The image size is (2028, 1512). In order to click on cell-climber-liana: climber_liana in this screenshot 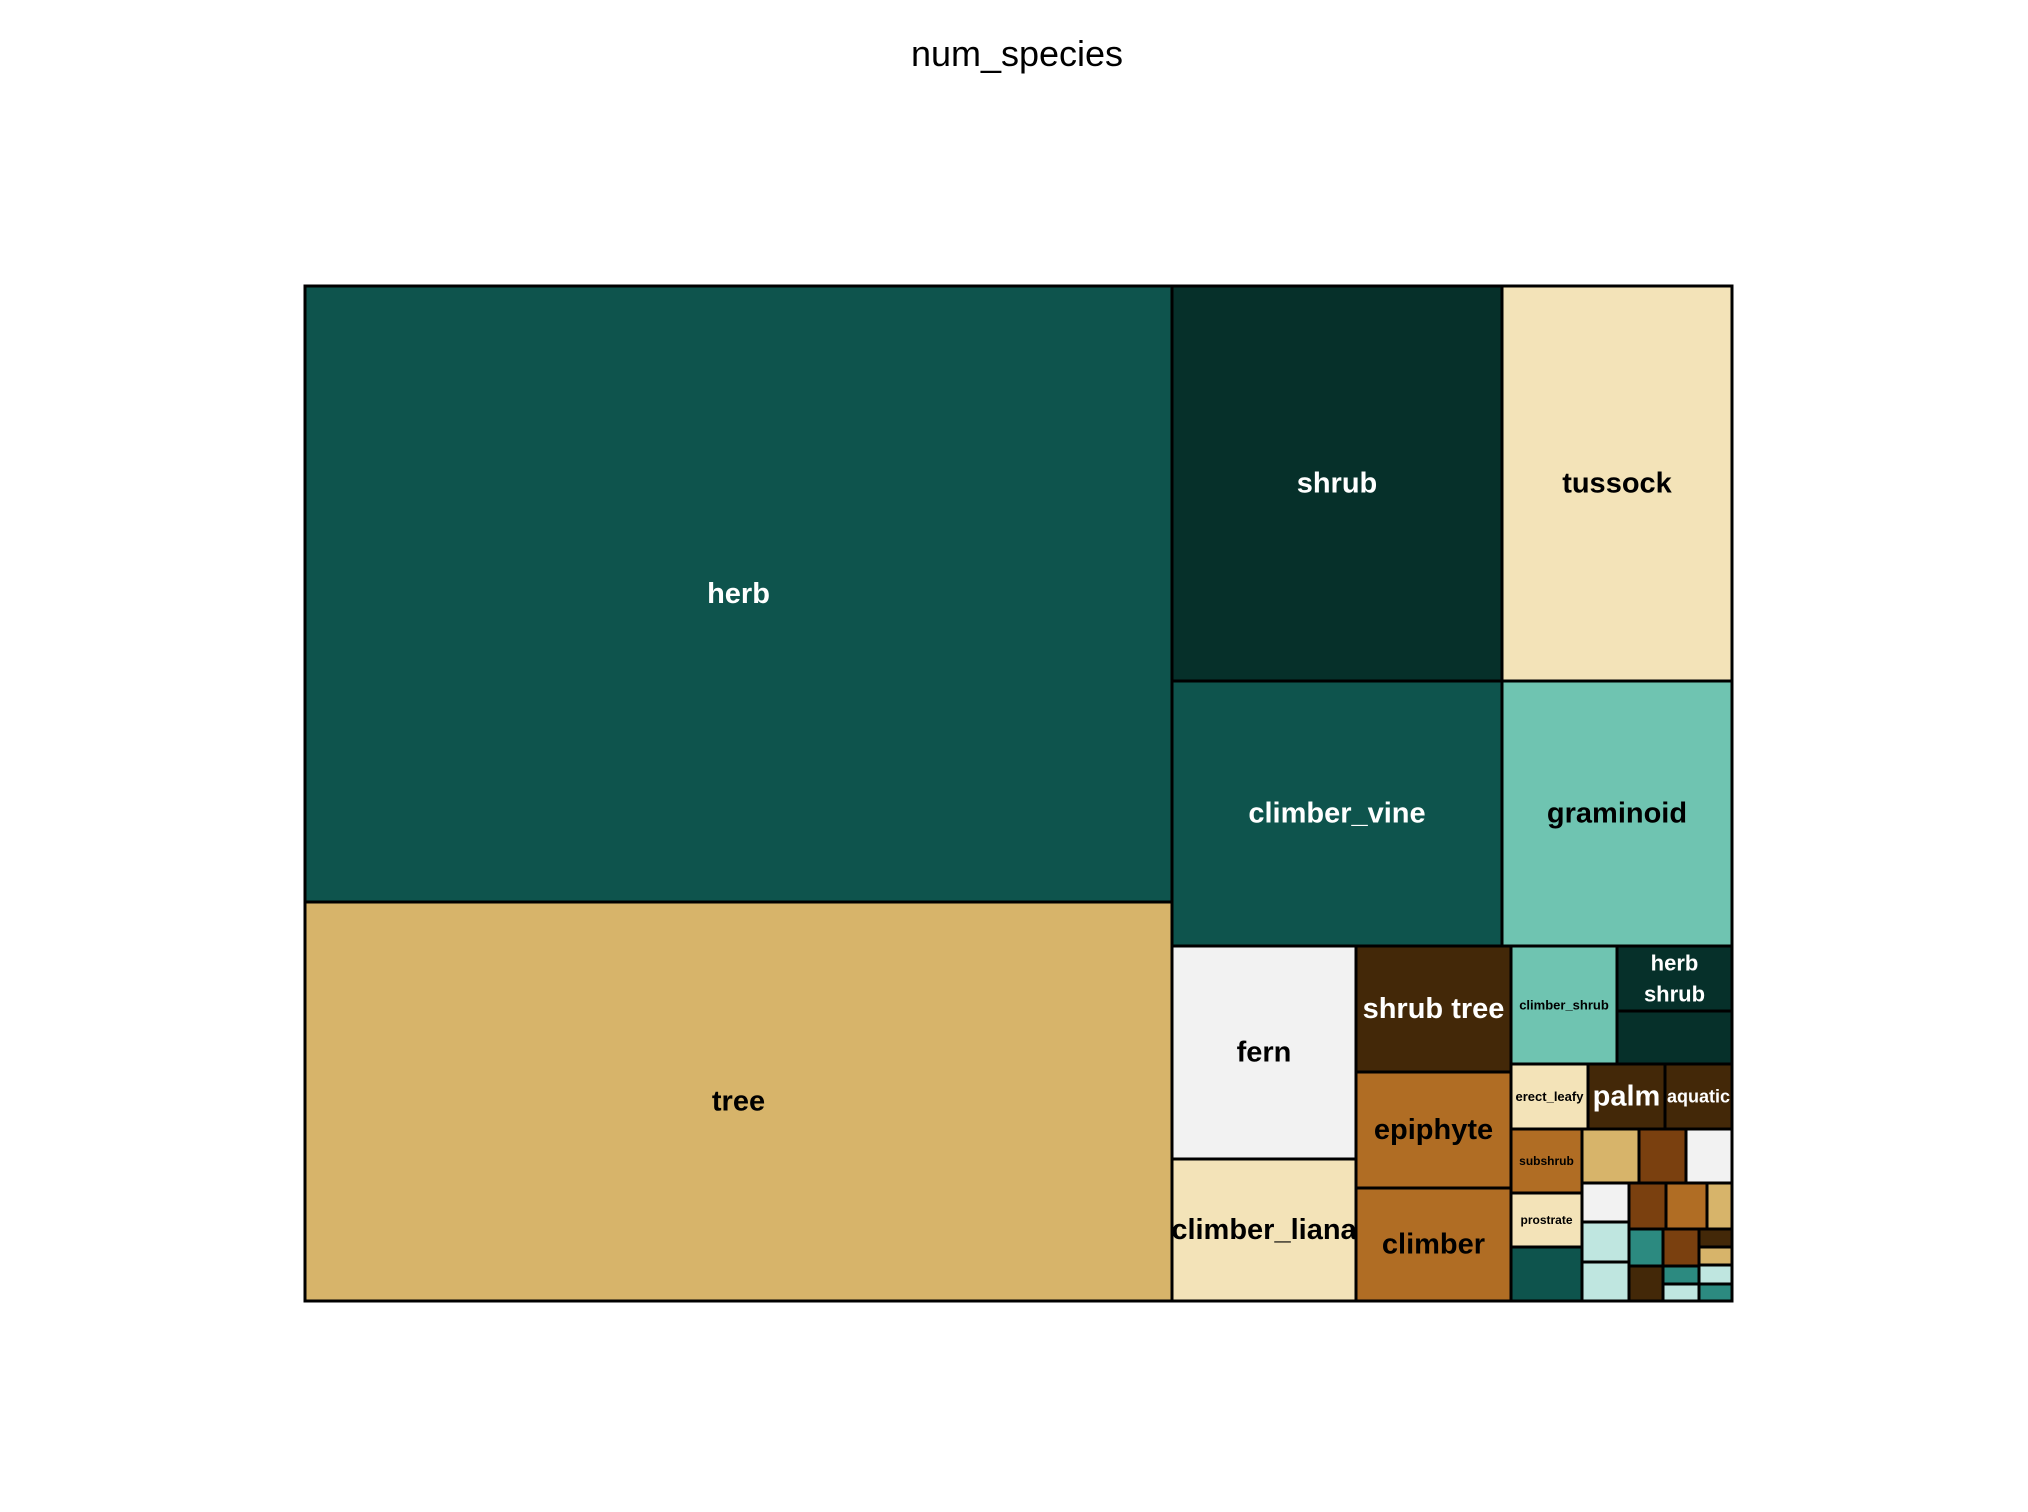, I will do `click(1264, 1230)`.